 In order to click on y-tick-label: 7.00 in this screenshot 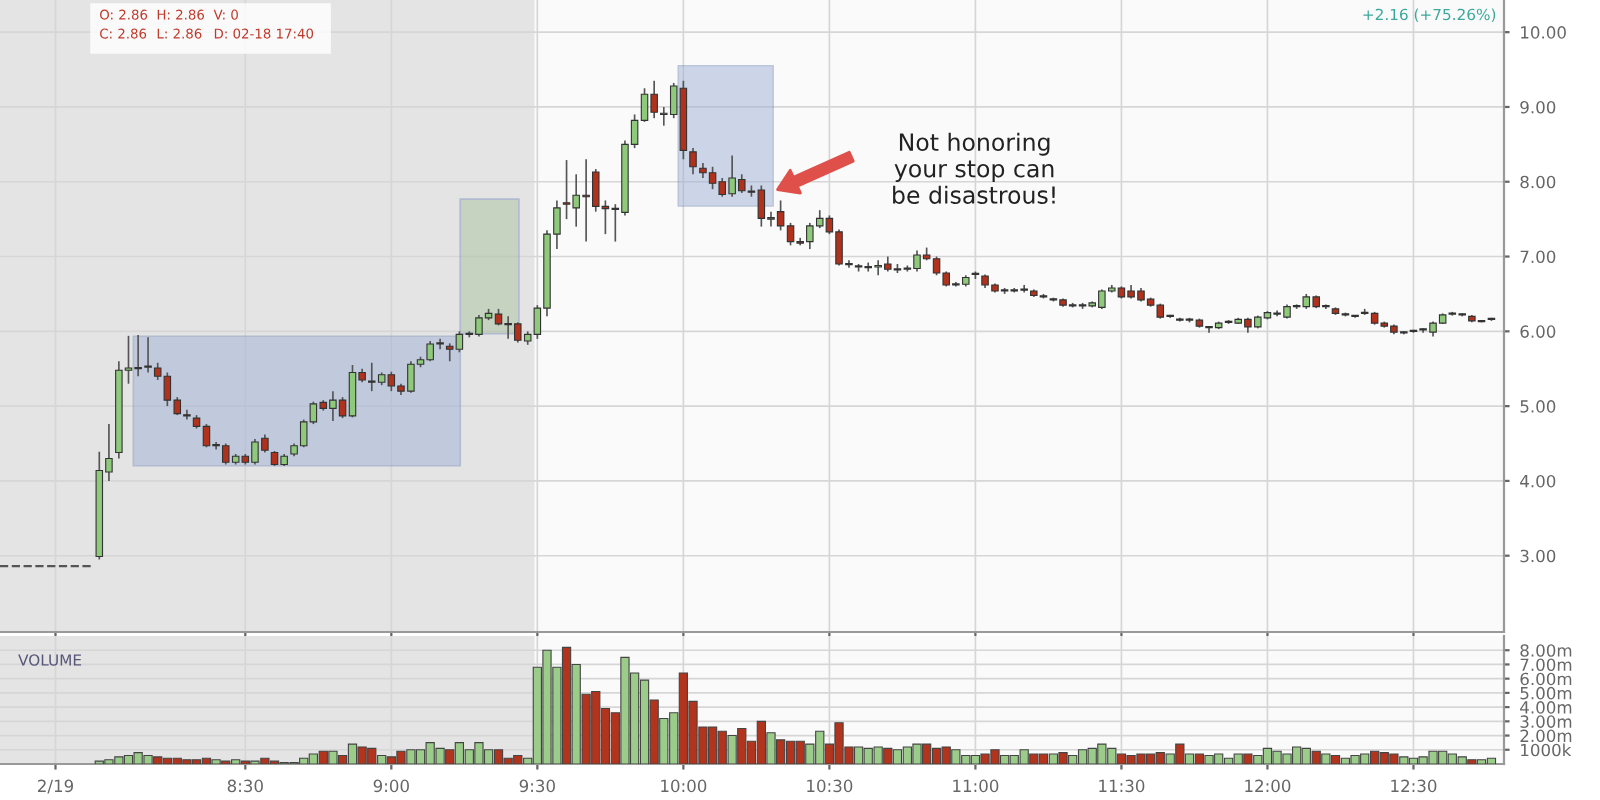, I will do `click(1538, 257)`.